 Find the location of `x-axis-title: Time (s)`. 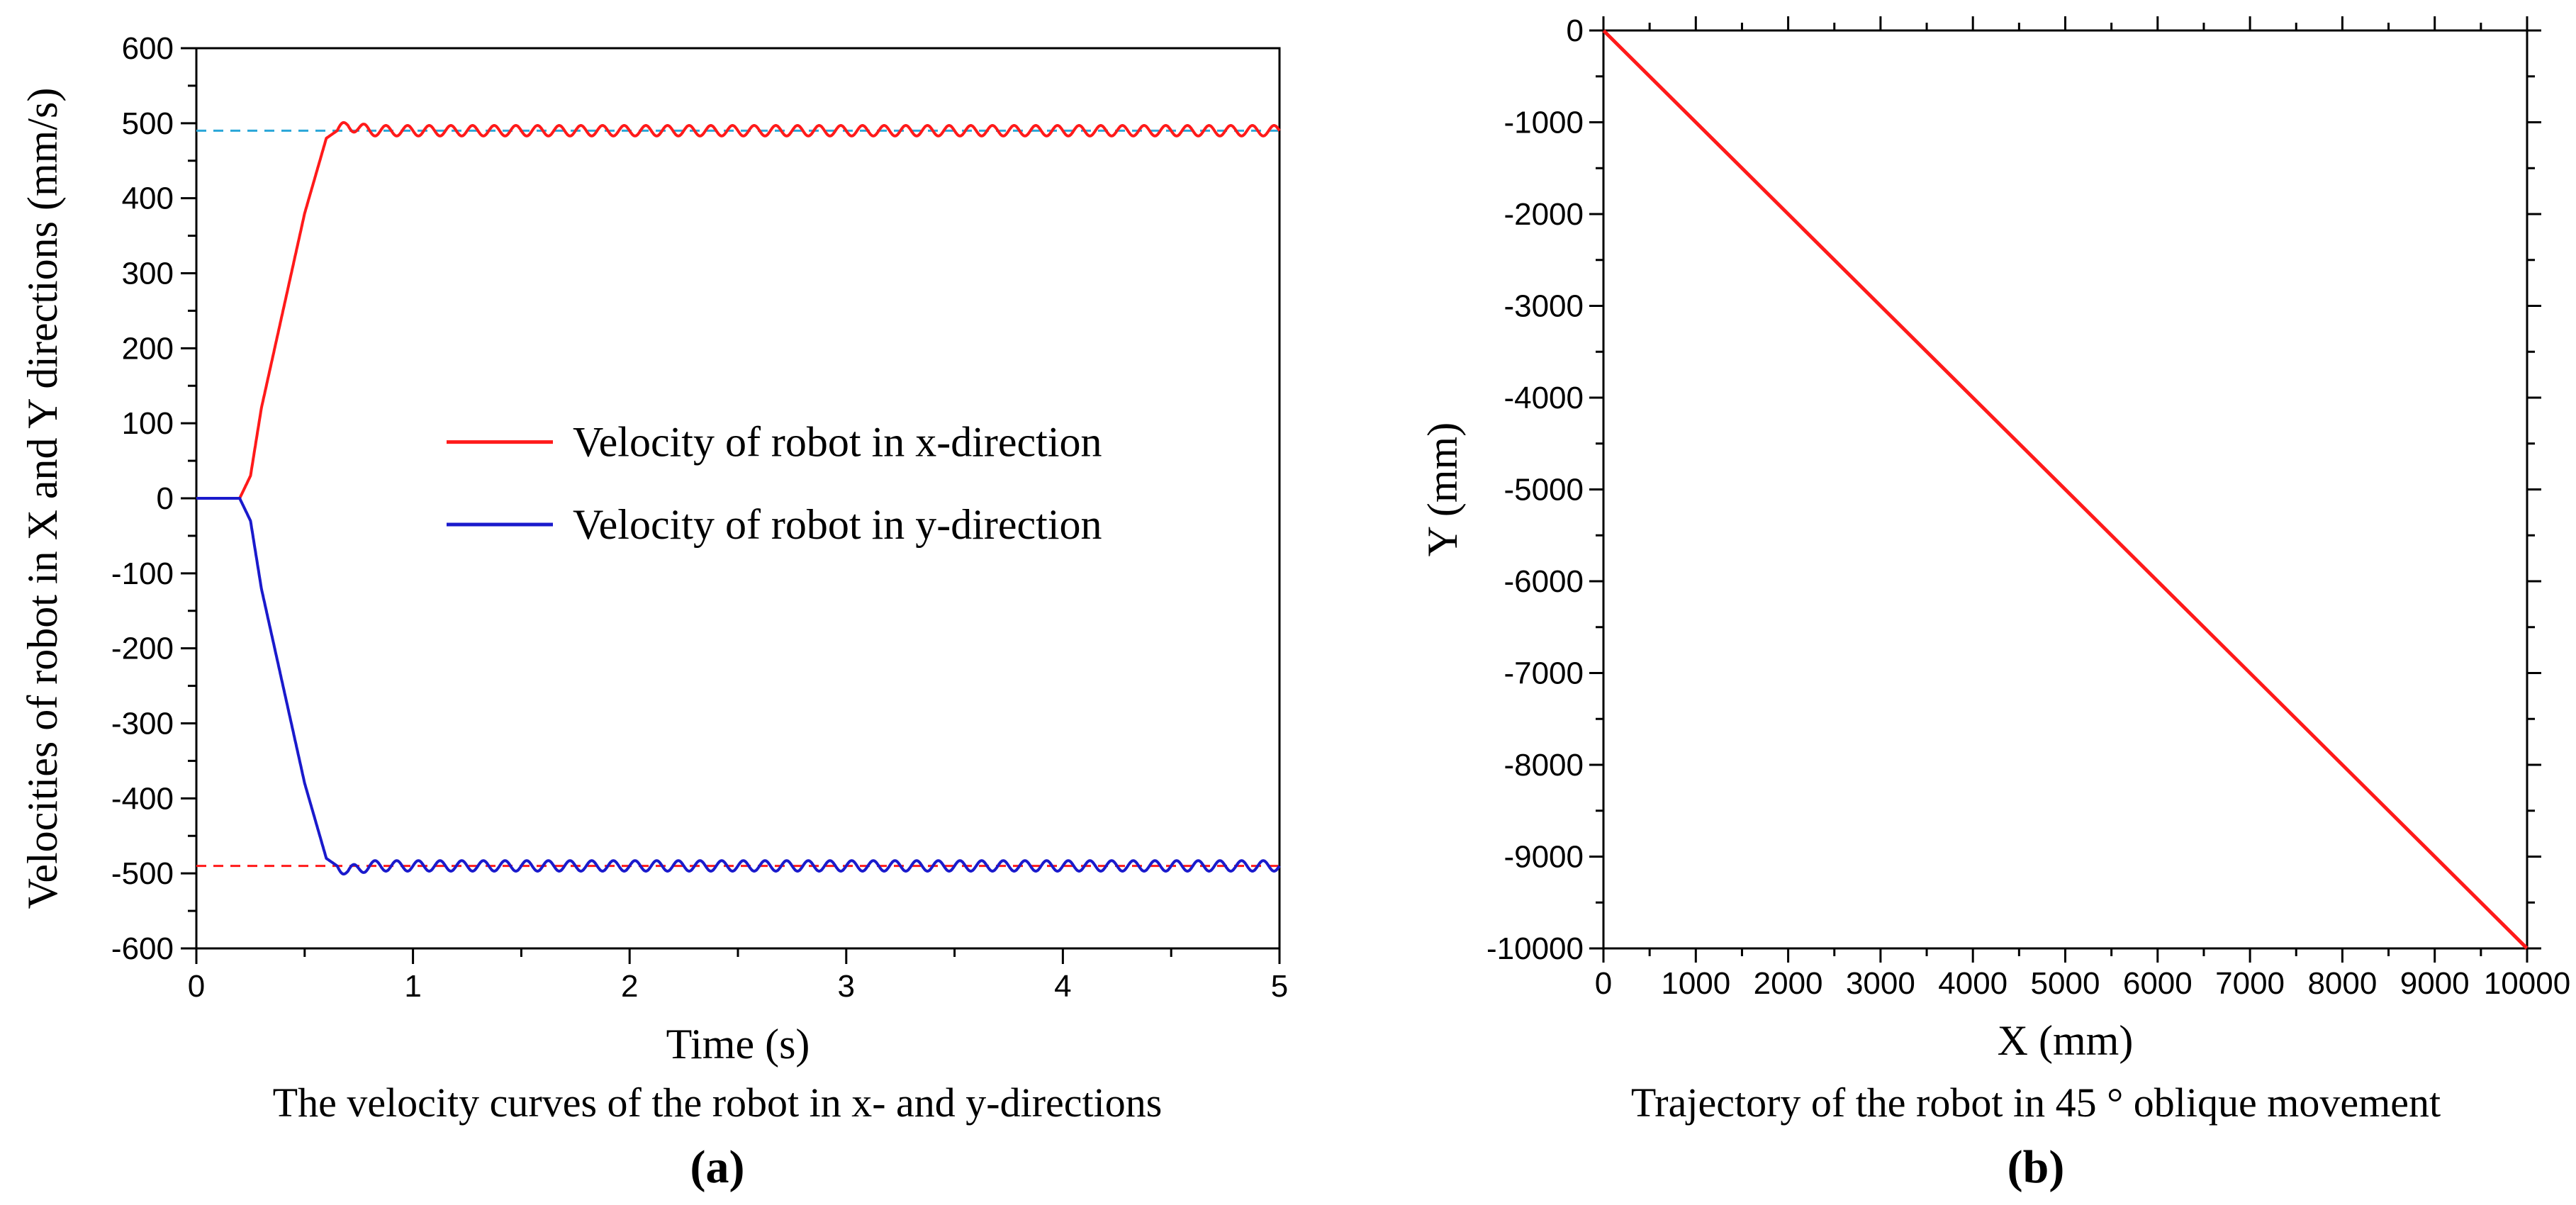

x-axis-title: Time (s) is located at coordinates (738, 1044).